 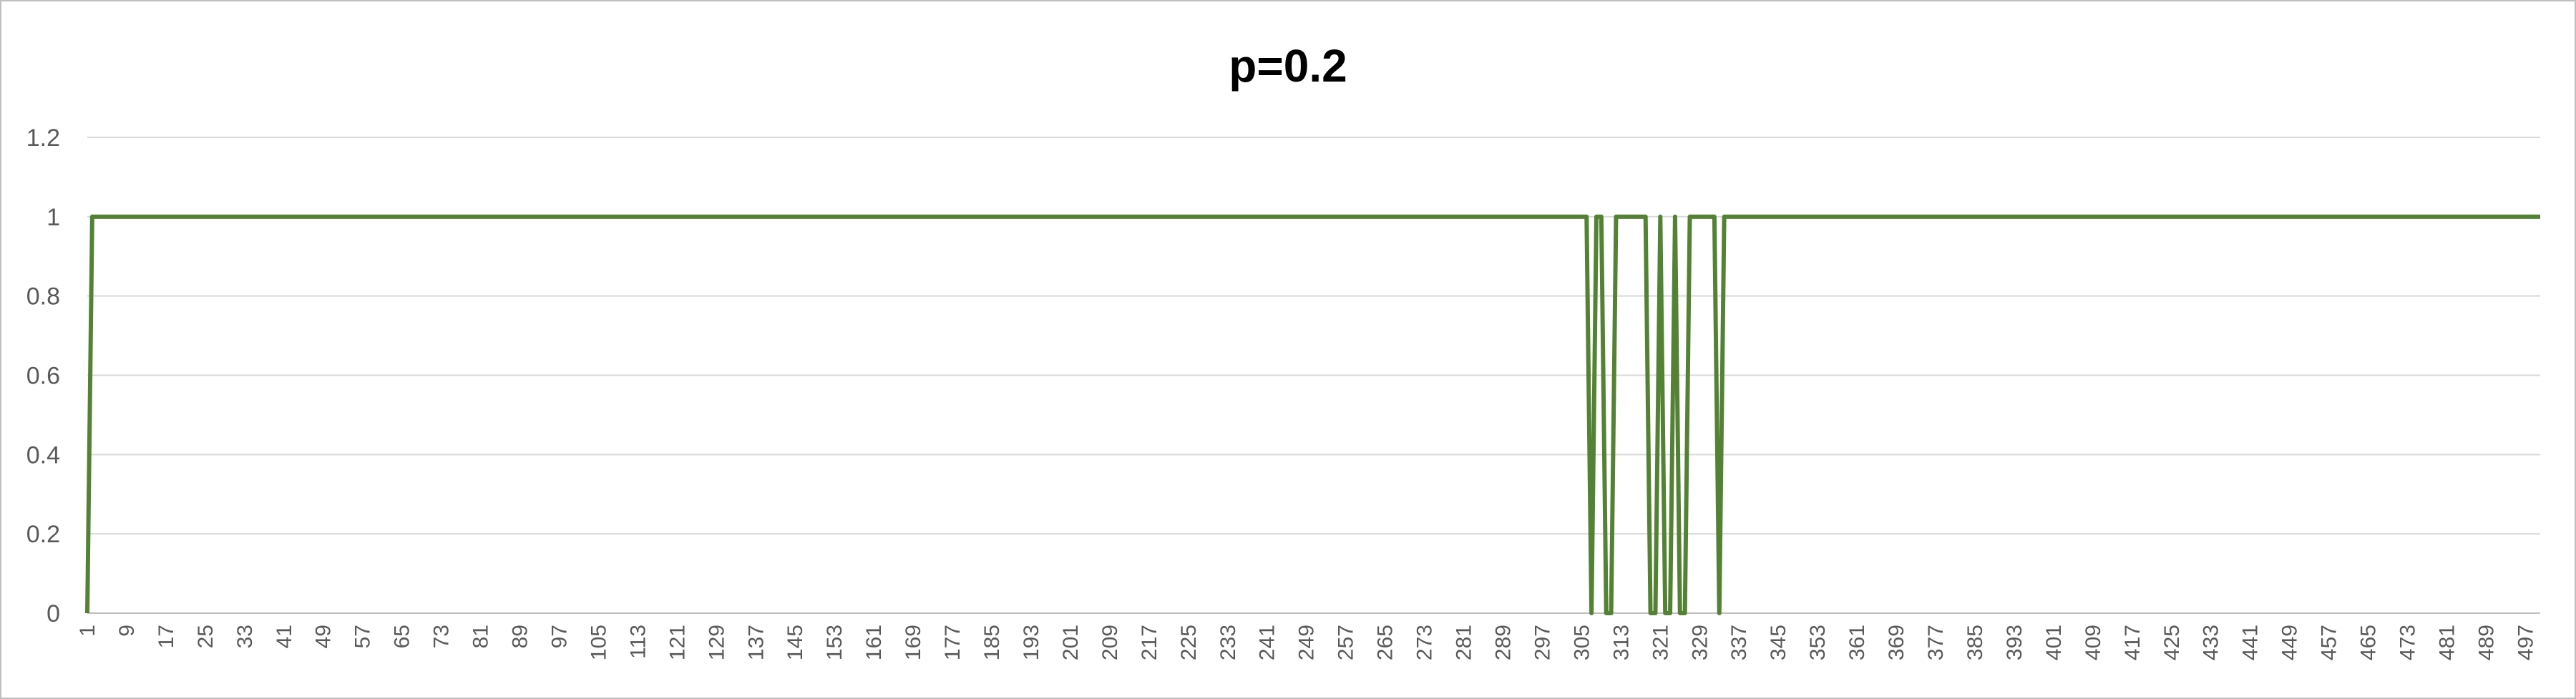 I want to click on x-tick-label: 401, so click(x=2054, y=642).